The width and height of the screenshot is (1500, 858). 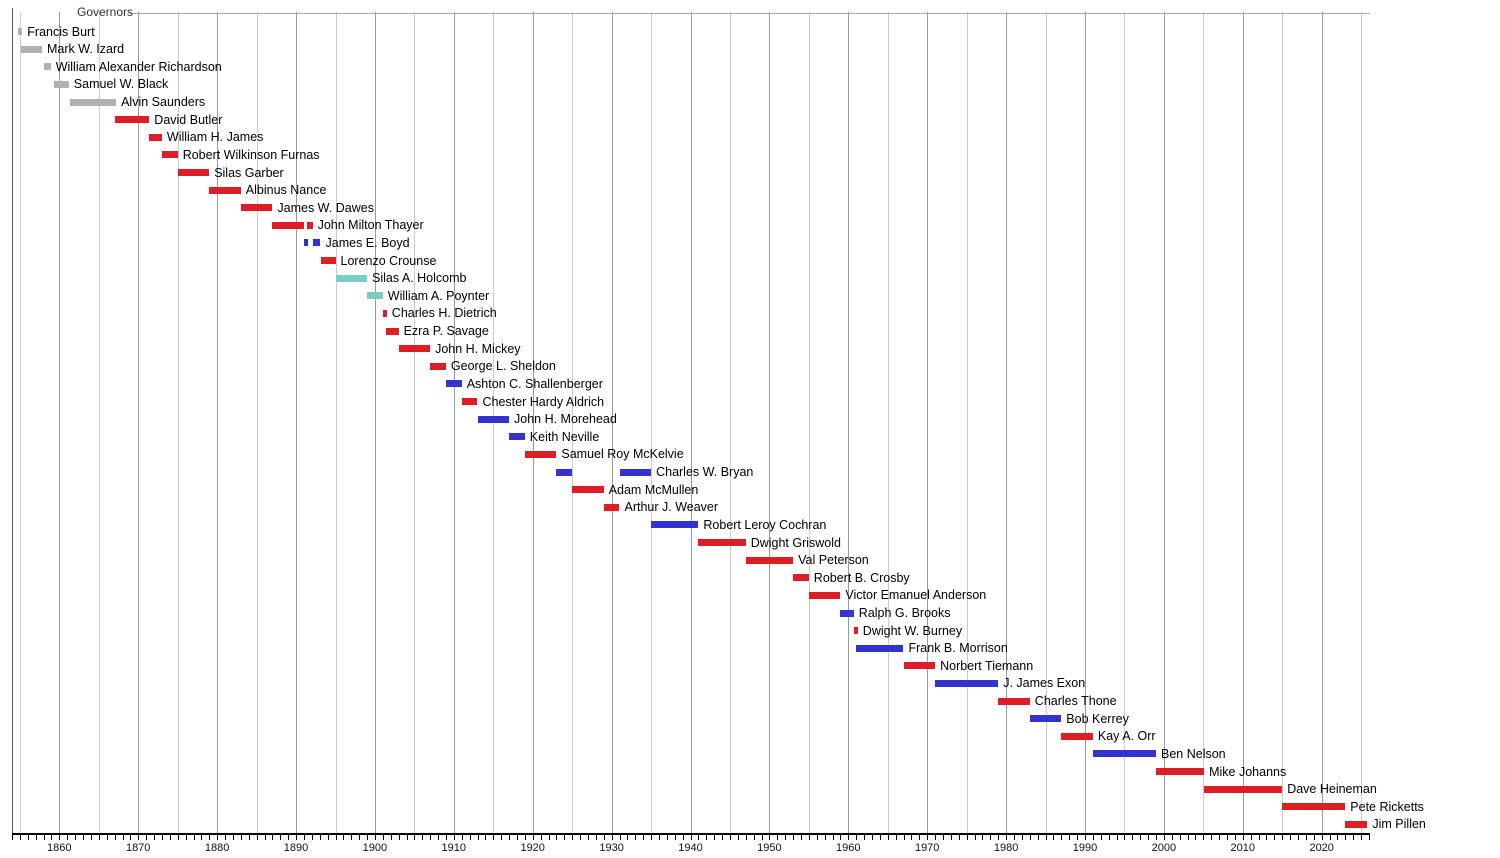 What do you see at coordinates (478, 348) in the screenshot?
I see `governor-name-label: John H. Mickey` at bounding box center [478, 348].